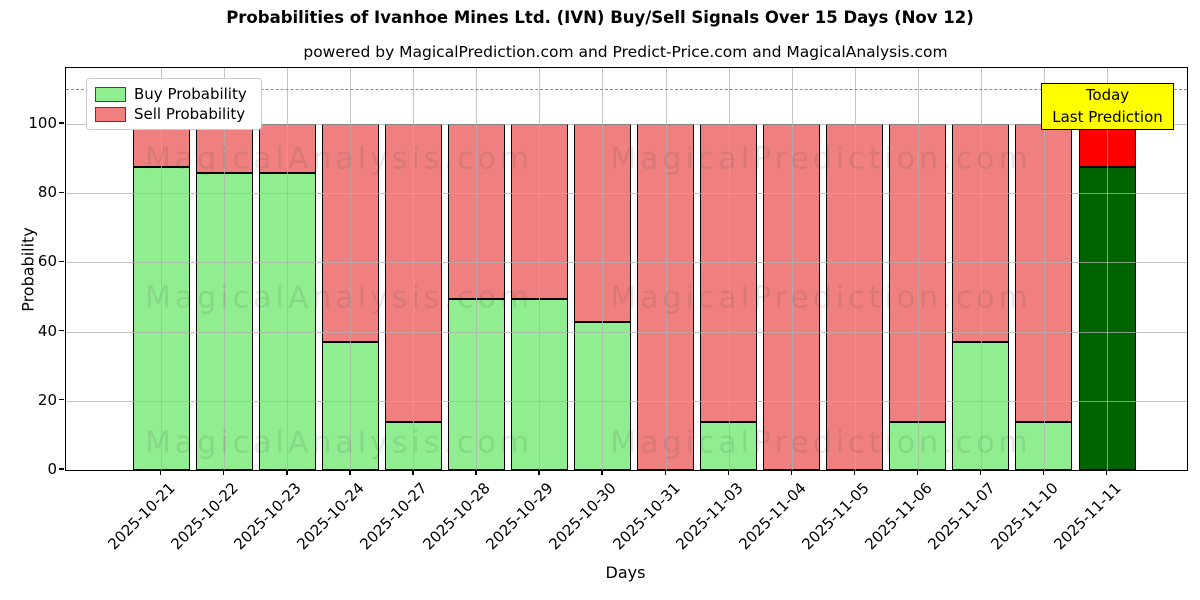 Image resolution: width=1200 pixels, height=600 pixels. Describe the element at coordinates (339, 298) in the screenshot. I see `watermark-text-2: MagicalAnalysis.com` at that location.